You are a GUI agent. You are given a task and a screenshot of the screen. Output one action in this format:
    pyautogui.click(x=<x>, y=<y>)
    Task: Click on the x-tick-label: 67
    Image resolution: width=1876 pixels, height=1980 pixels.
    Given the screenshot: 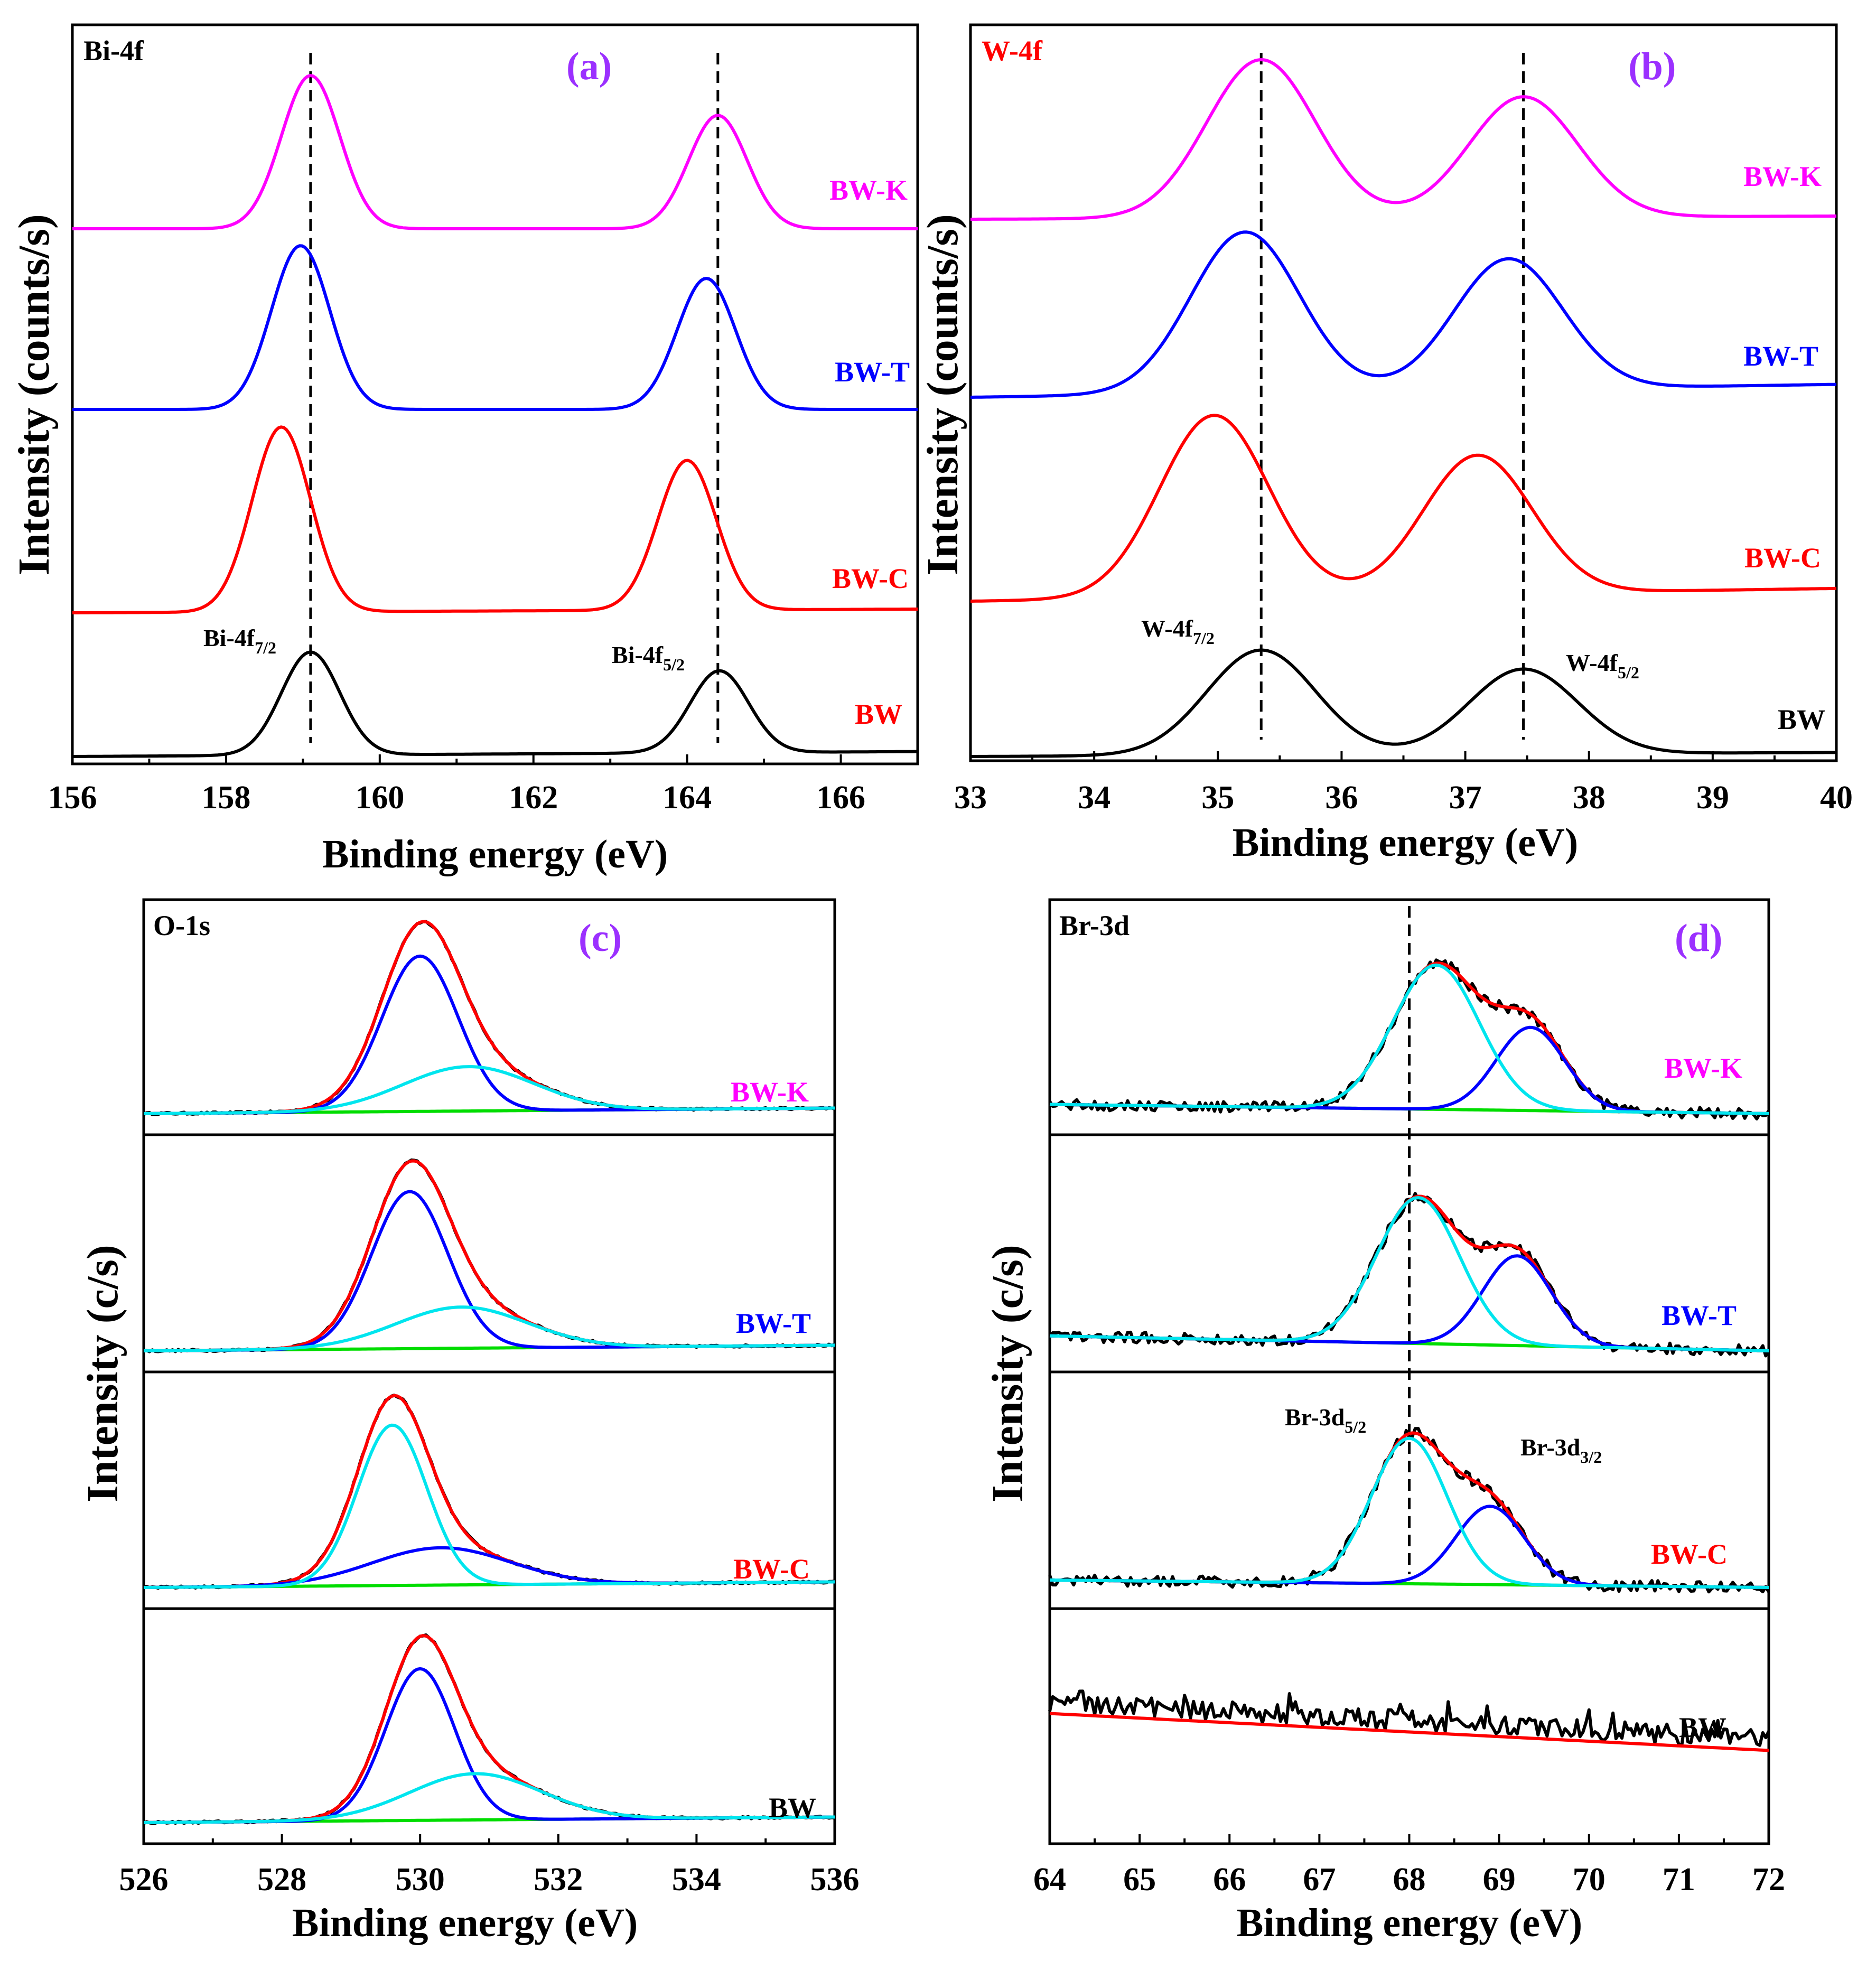 What is the action you would take?
    pyautogui.click(x=1319, y=1880)
    